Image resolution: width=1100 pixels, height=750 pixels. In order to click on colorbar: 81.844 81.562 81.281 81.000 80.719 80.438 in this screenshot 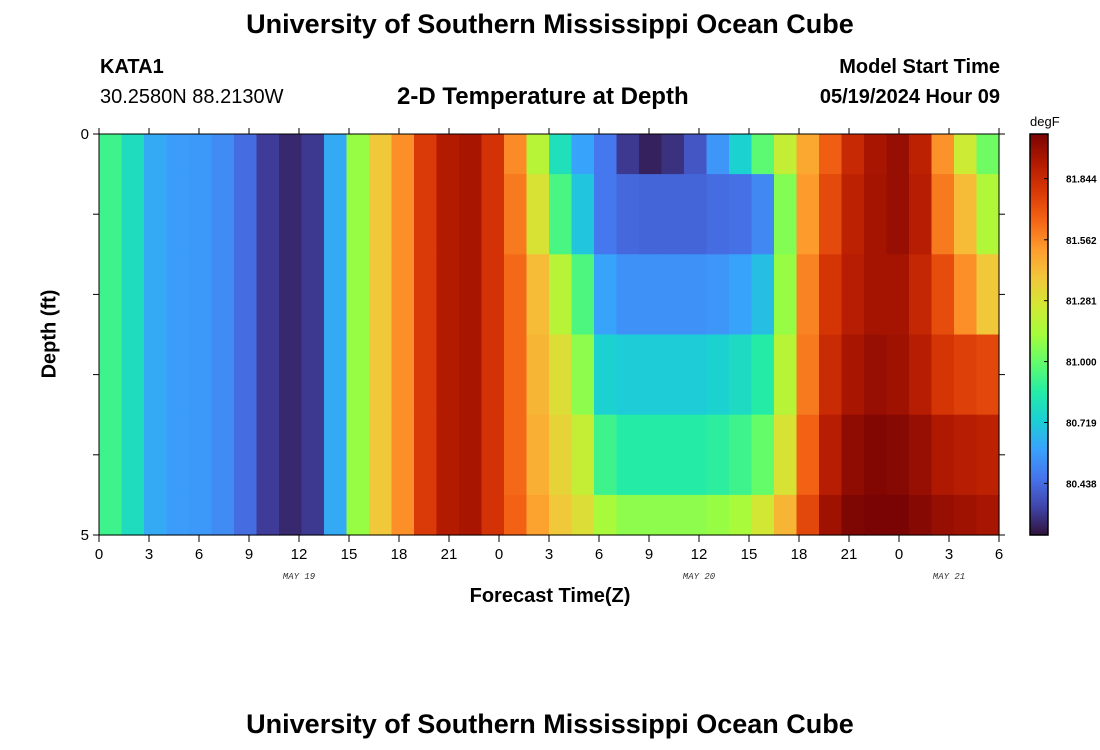, I will do `click(1063, 334)`.